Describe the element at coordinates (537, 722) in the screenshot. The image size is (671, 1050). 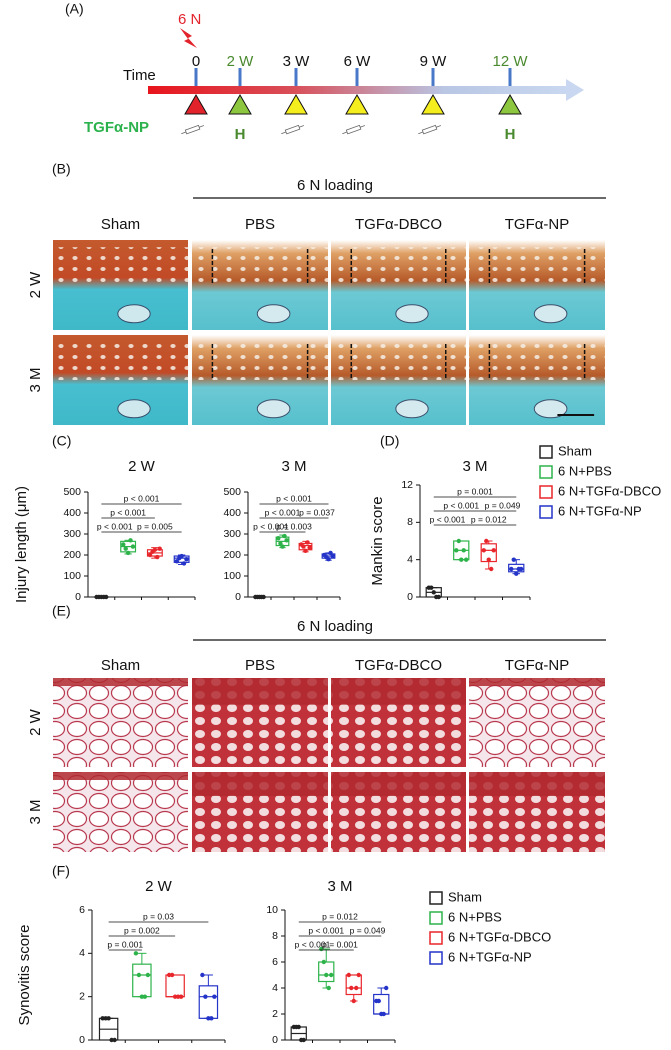
I see `histology-image` at that location.